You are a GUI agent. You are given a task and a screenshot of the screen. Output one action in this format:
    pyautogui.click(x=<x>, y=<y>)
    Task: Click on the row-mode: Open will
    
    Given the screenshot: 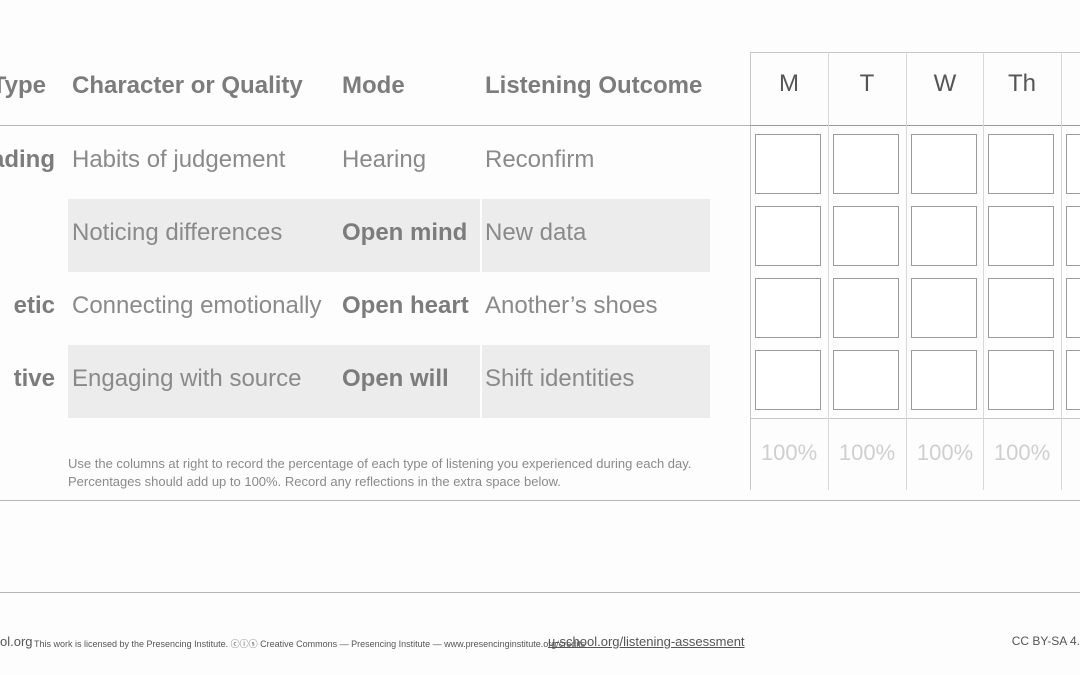 What is the action you would take?
    pyautogui.click(x=395, y=378)
    